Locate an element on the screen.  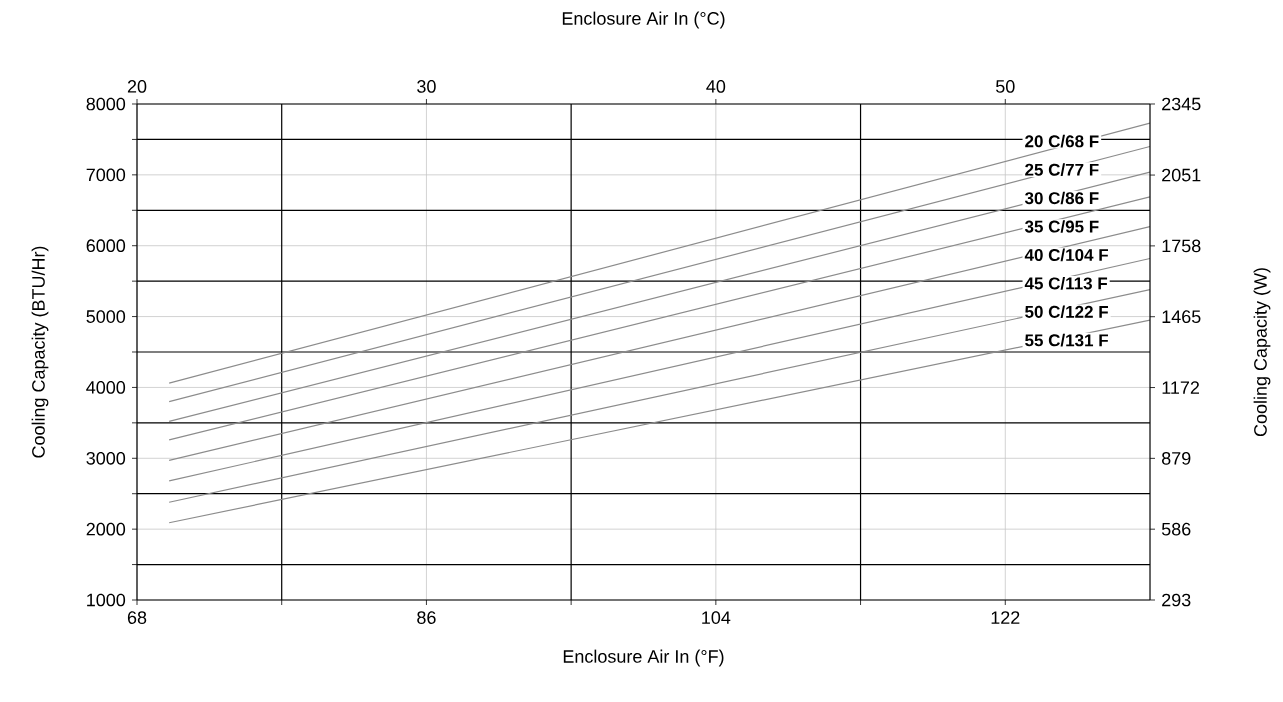
y-tick-label: 1000 is located at coordinates (106, 600).